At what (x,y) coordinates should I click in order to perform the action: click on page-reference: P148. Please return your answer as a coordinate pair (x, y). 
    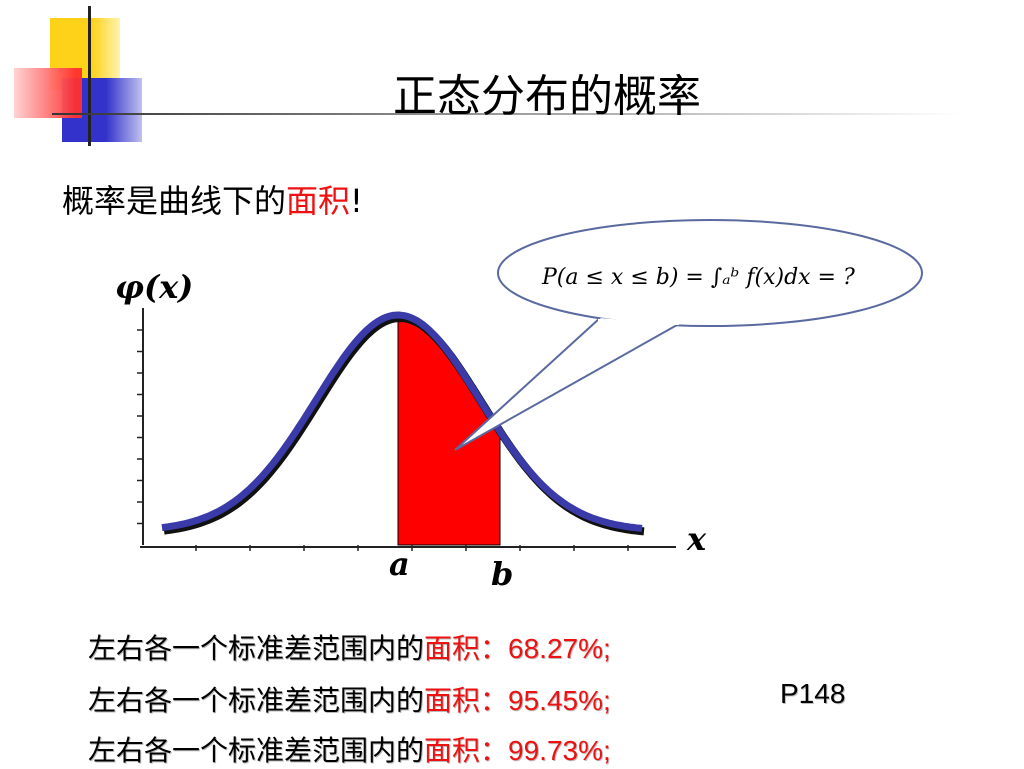
    Looking at the image, I should click on (813, 693).